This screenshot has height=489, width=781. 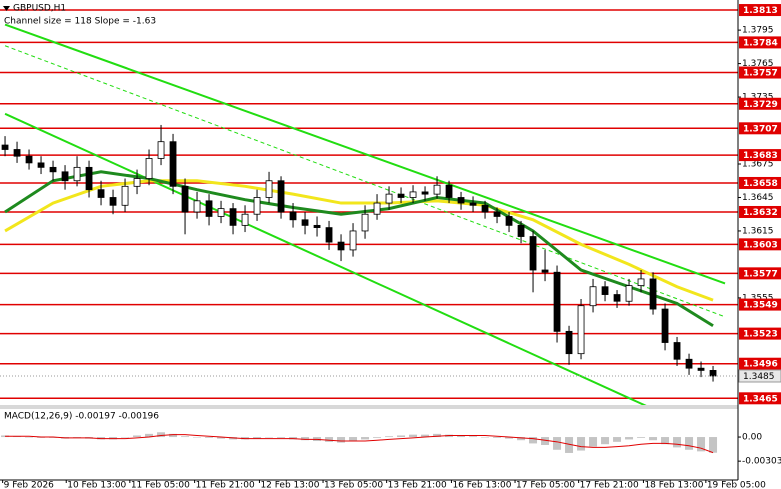 I want to click on y-tick-label: 1.3675, so click(x=758, y=165).